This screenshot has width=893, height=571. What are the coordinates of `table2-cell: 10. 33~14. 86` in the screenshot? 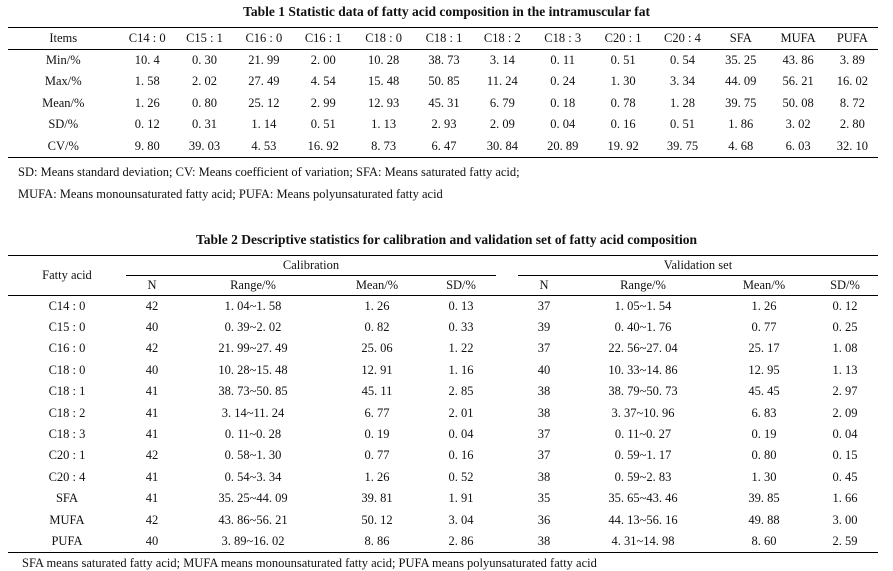 It's located at (643, 369).